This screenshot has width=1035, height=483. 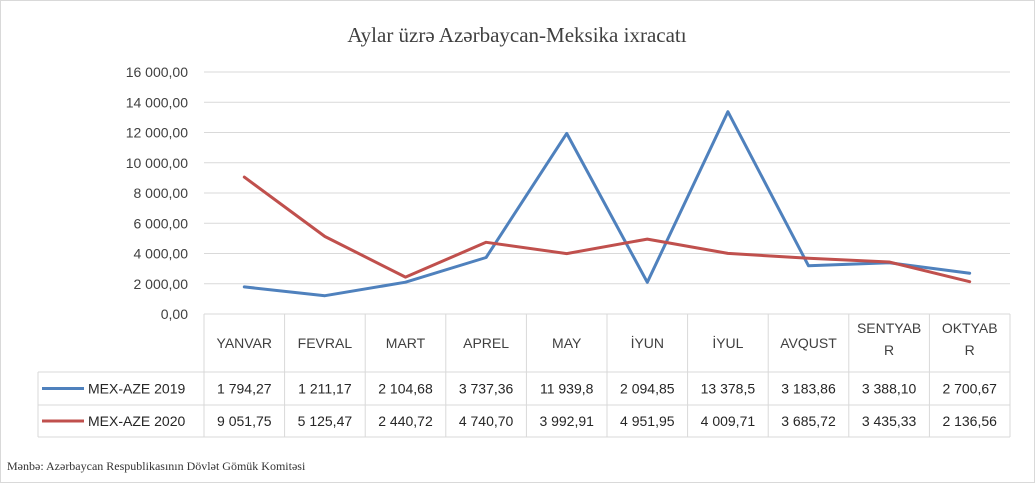 I want to click on y-tick-label: 6 000,00, so click(x=161, y=223).